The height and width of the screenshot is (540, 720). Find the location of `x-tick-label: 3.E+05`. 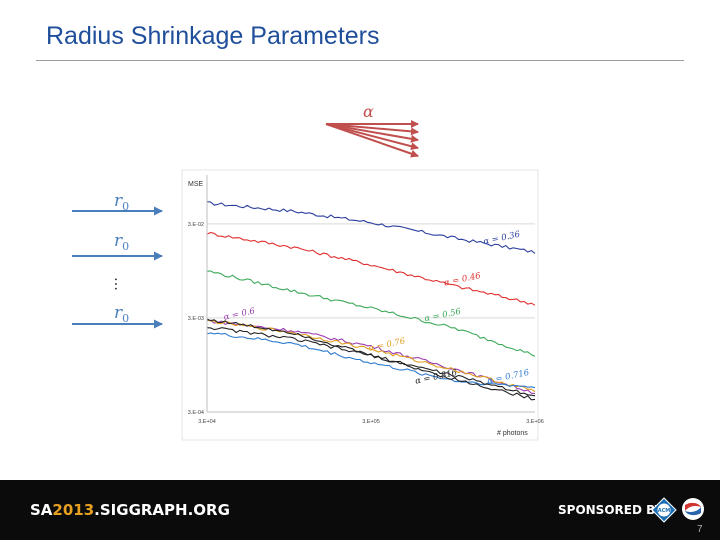

x-tick-label: 3.E+05 is located at coordinates (371, 422).